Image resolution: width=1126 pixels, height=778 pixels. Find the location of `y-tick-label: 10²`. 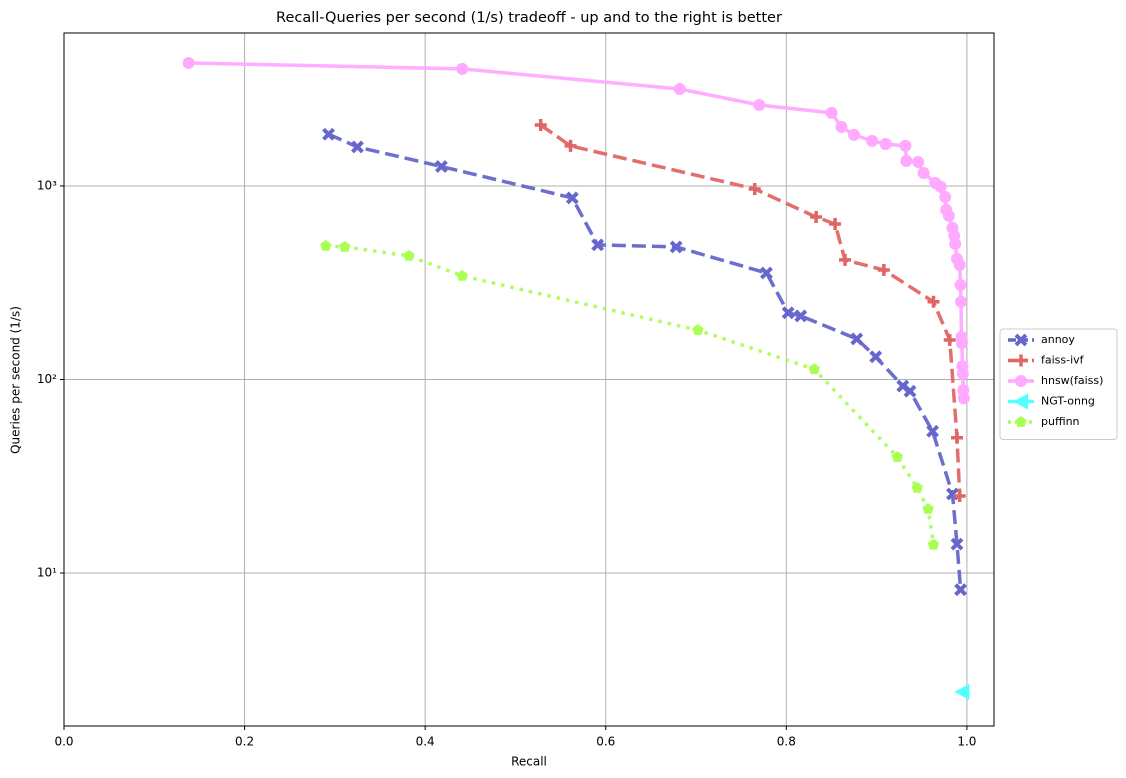

y-tick-label: 10² is located at coordinates (47, 379).